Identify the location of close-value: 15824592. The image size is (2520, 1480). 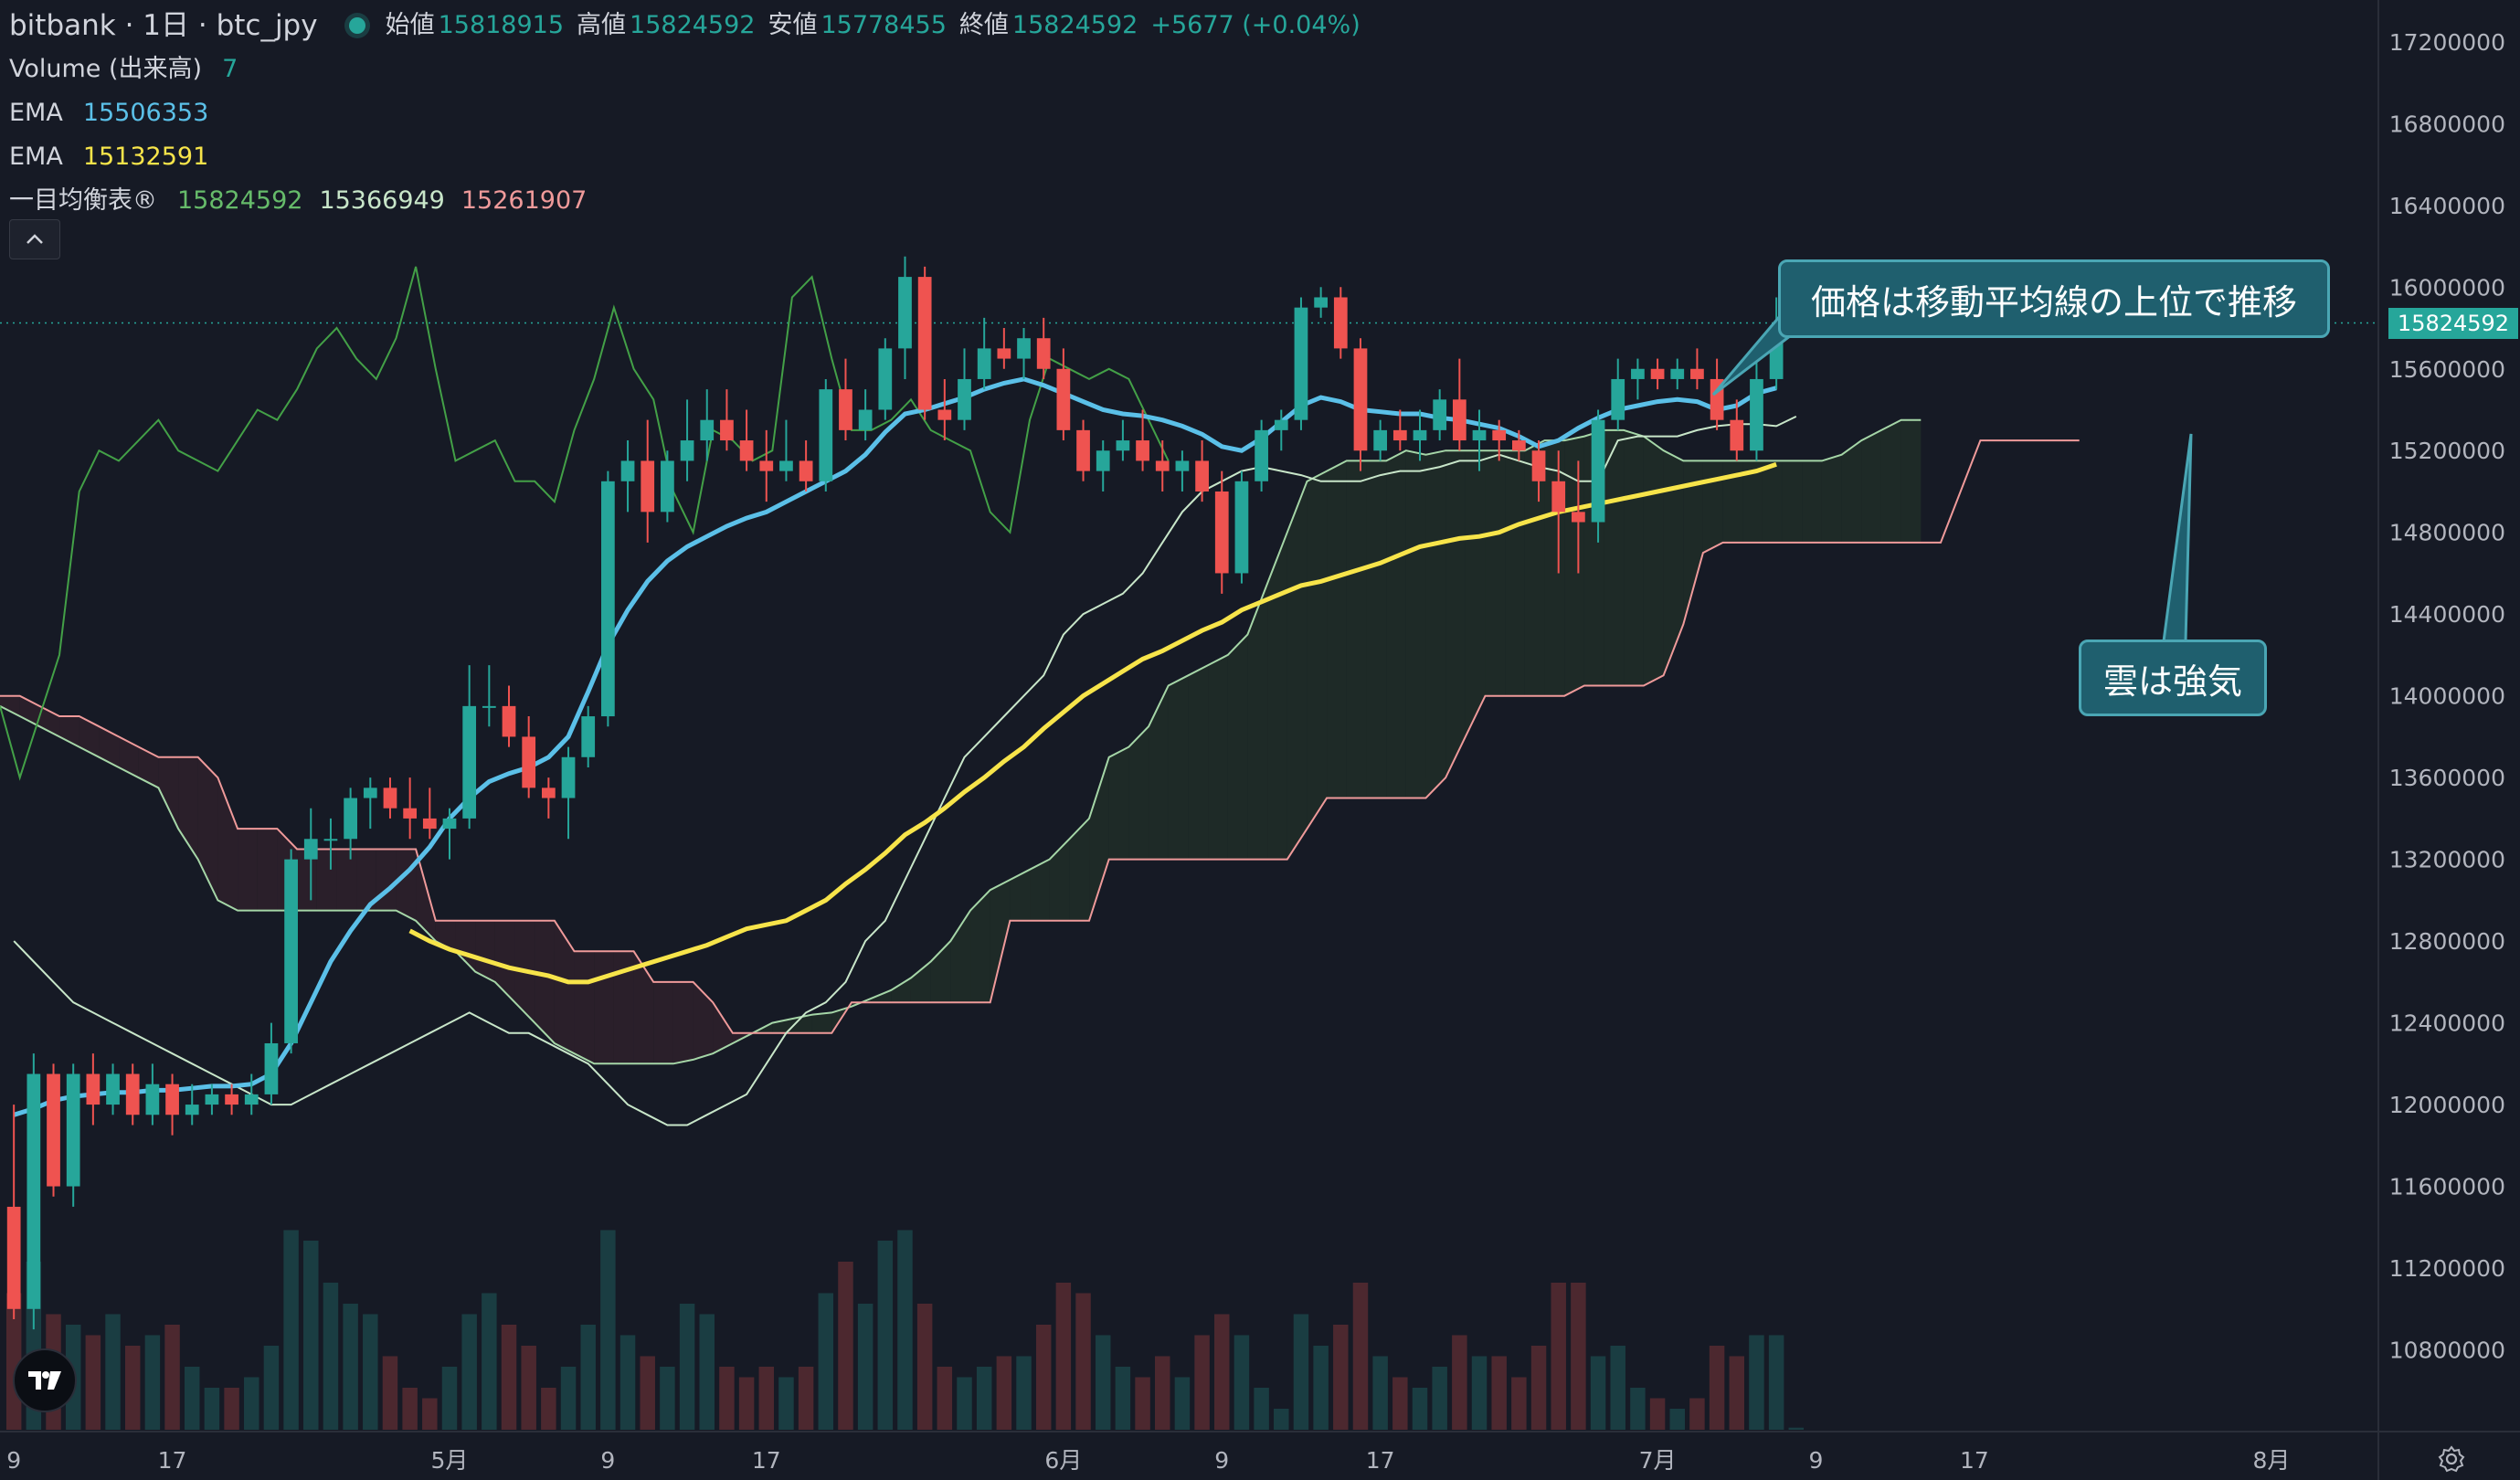
(1074, 25).